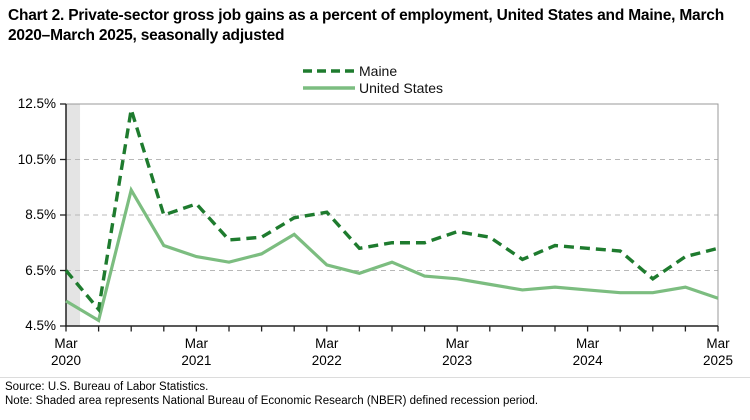 The image size is (750, 420). Describe the element at coordinates (378, 70) in the screenshot. I see `legend-label: Maine` at that location.